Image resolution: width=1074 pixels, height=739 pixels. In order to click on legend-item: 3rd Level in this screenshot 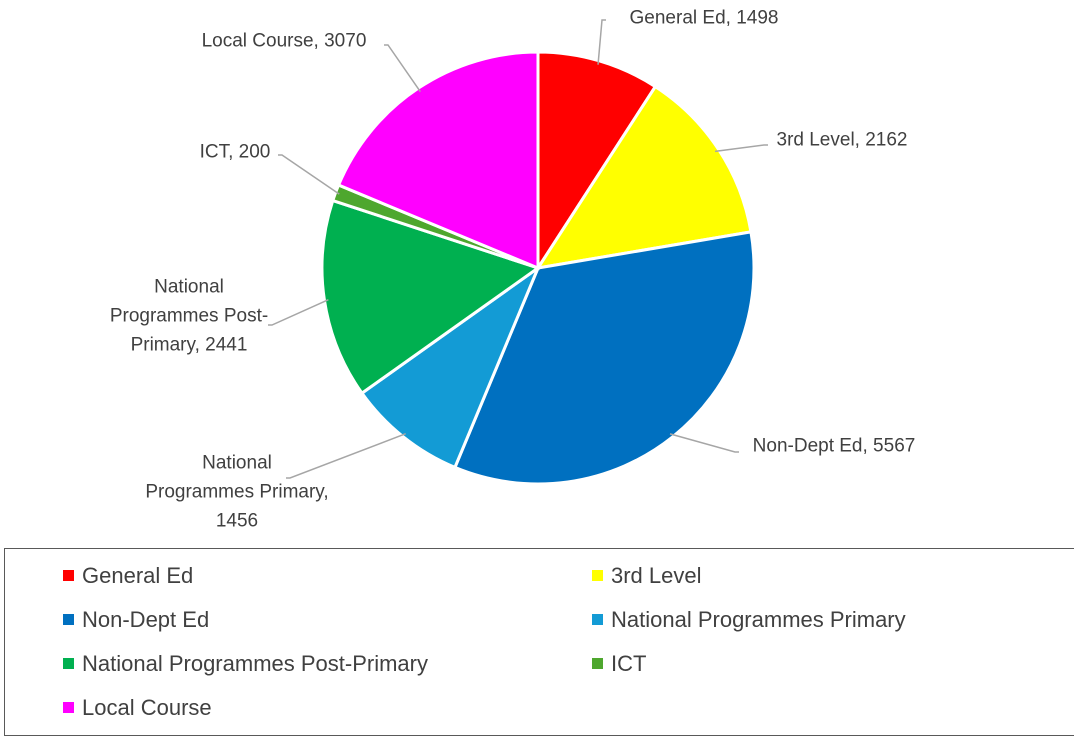, I will do `click(647, 576)`.